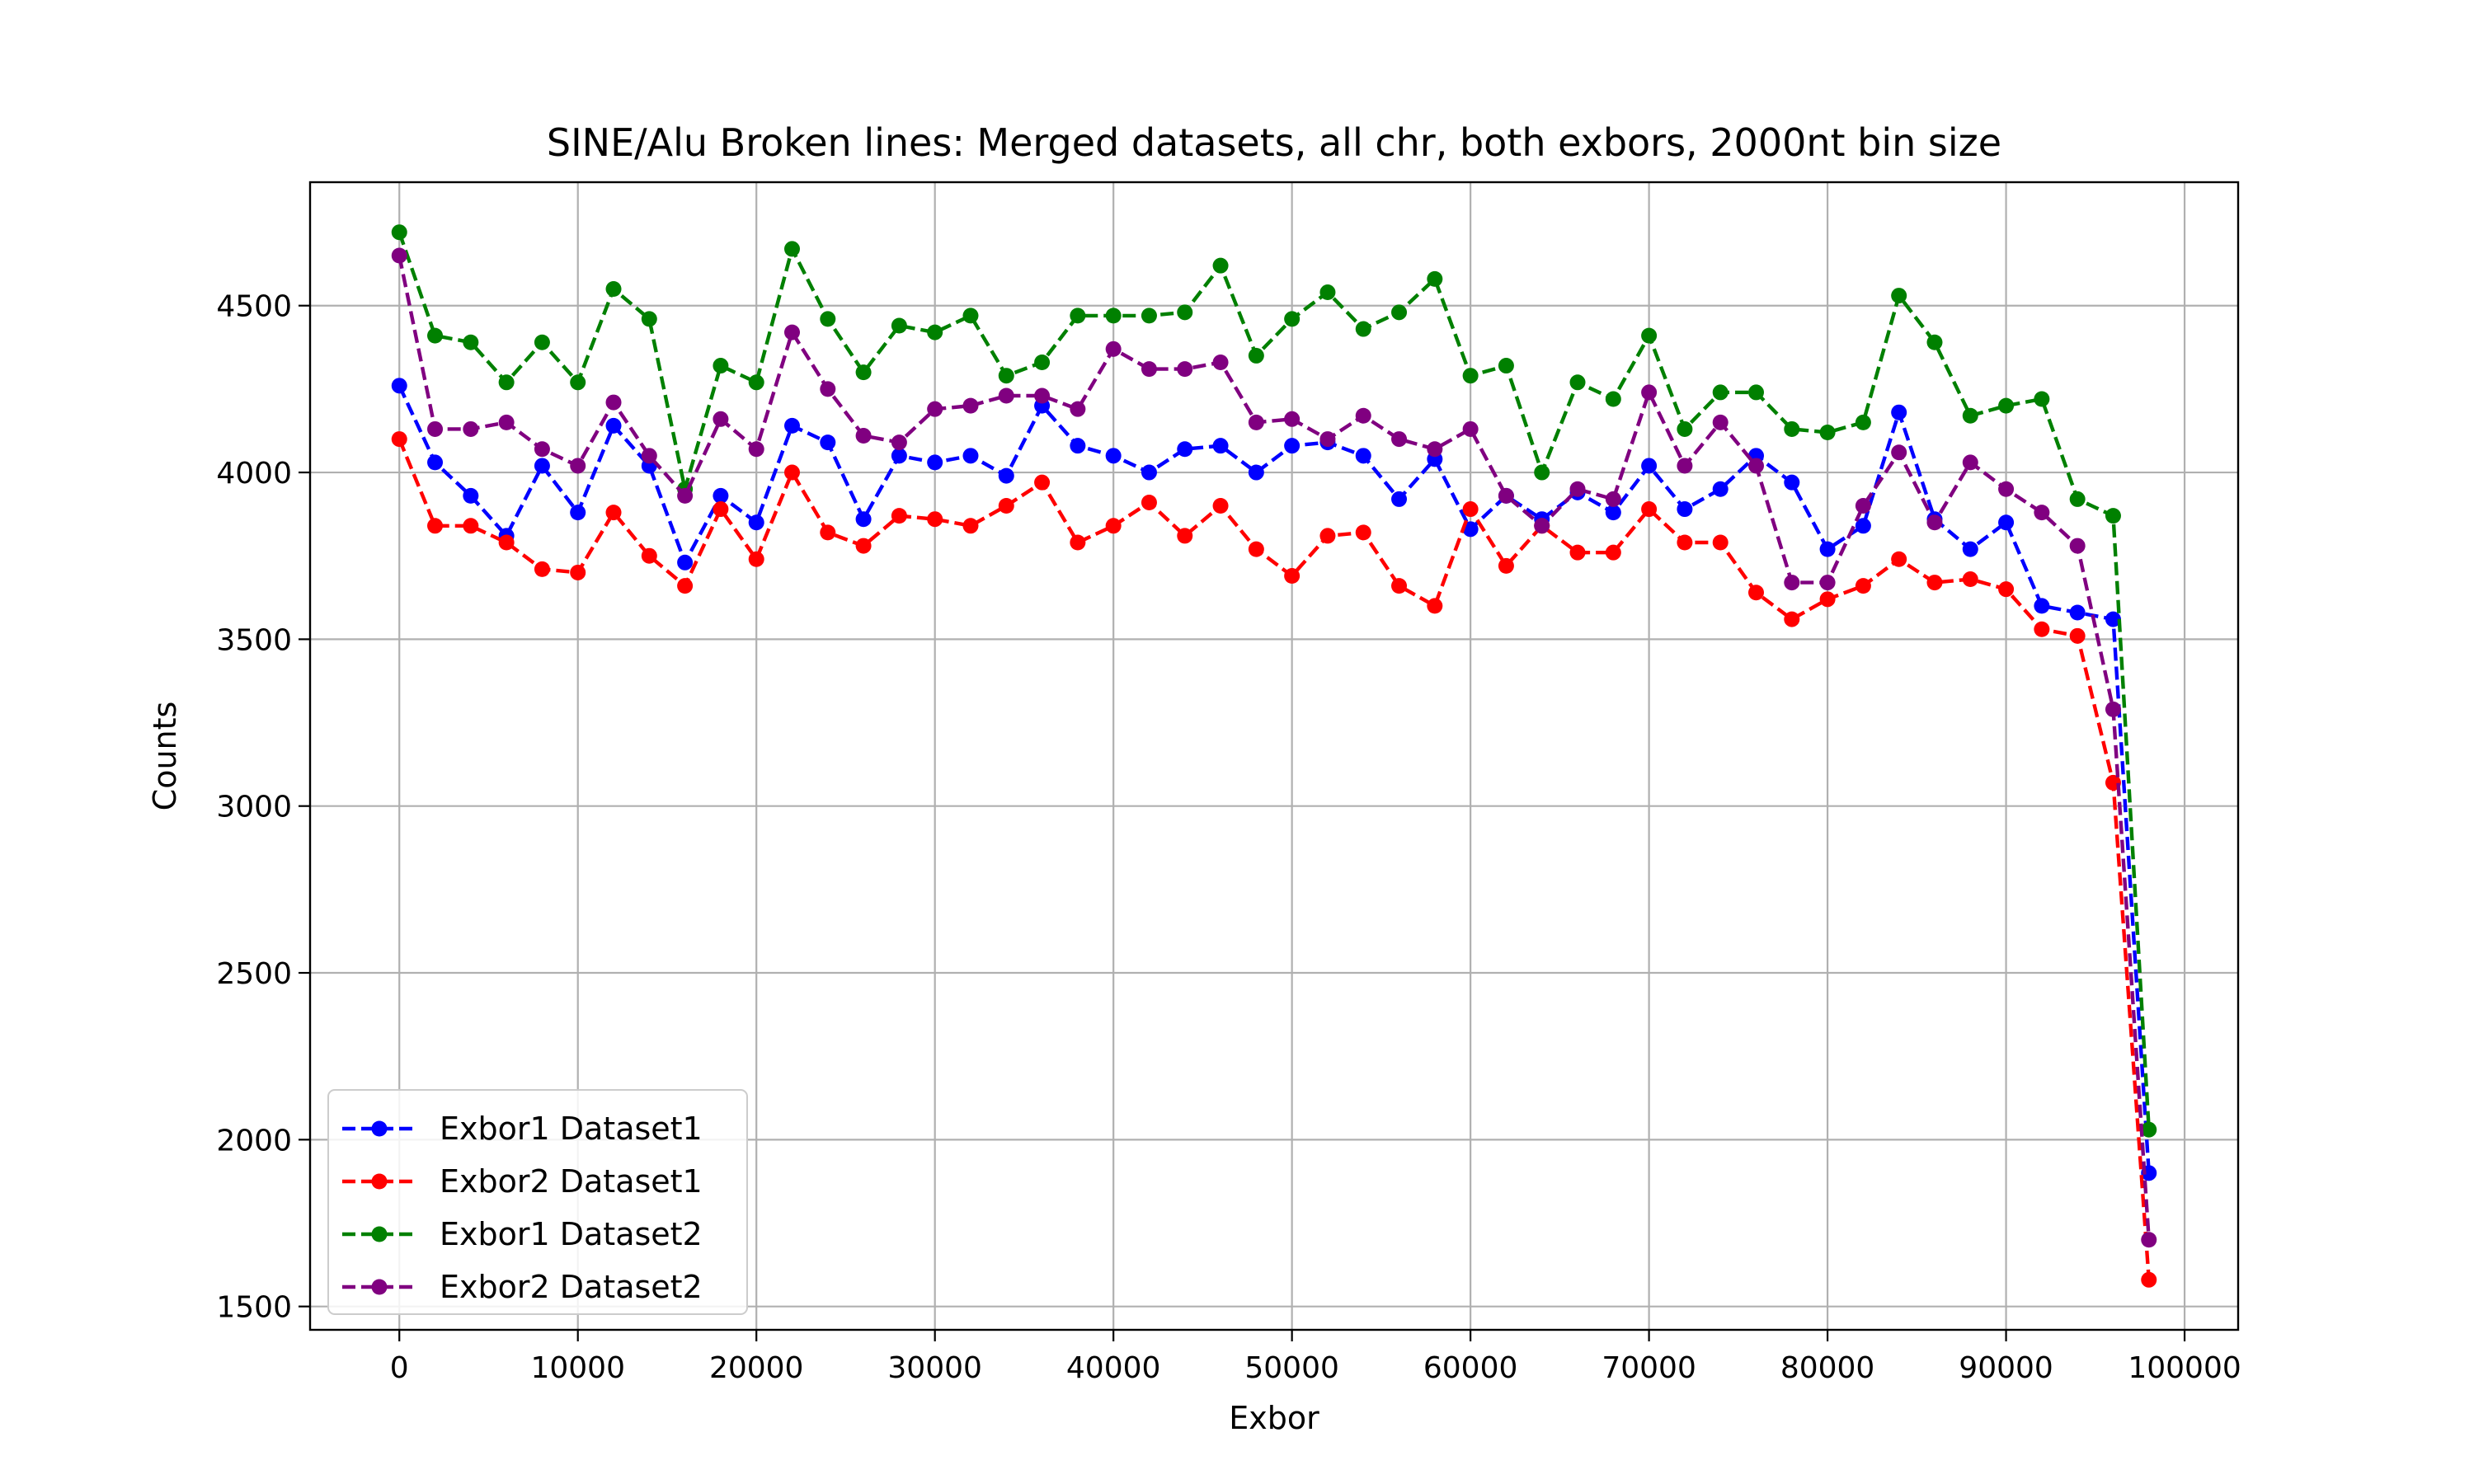 The width and height of the screenshot is (2474, 1484). I want to click on legend-label: Exbor2 Dataset1, so click(571, 1181).